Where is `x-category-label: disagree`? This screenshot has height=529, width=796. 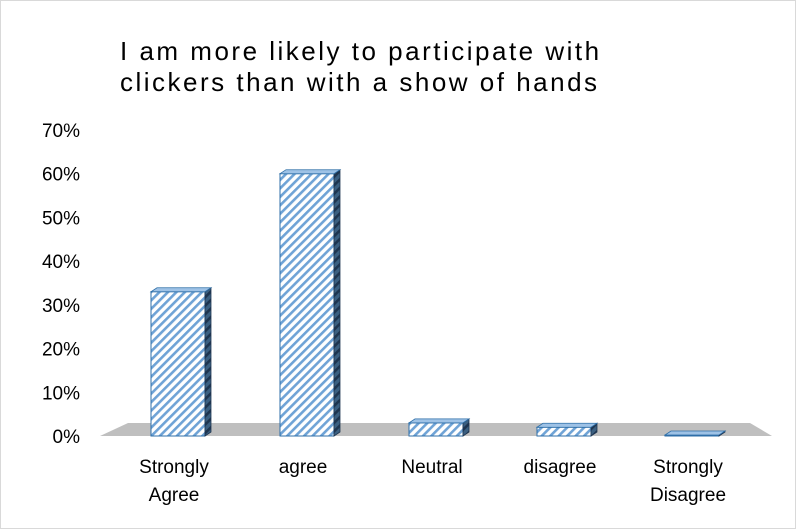
x-category-label: disagree is located at coordinates (560, 467).